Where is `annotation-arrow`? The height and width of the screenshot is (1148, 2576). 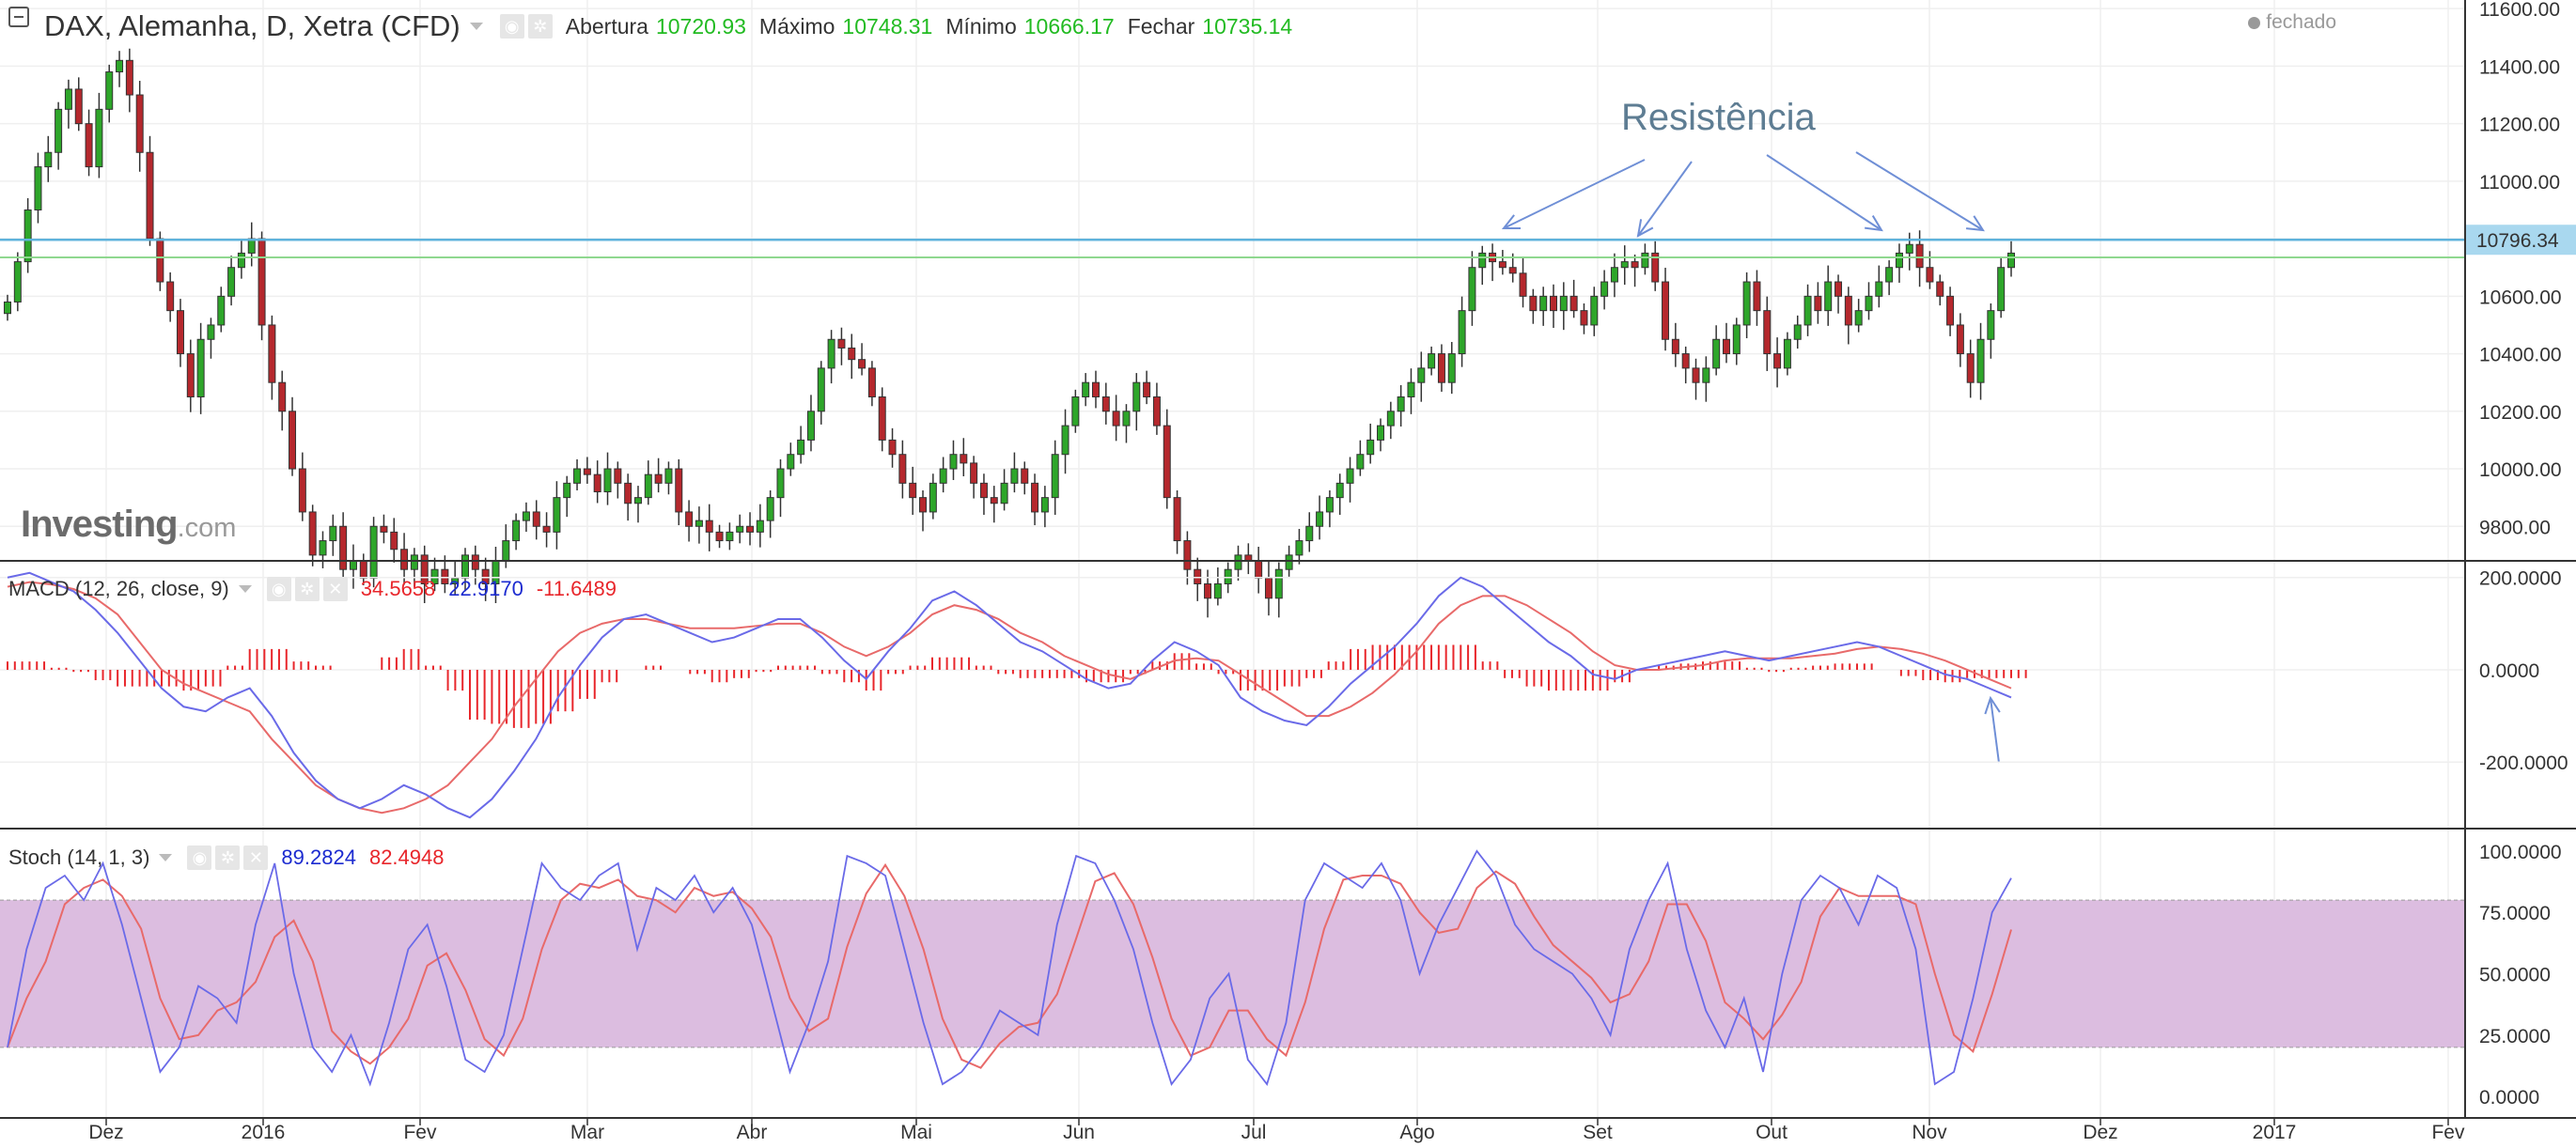
annotation-arrow is located at coordinates (1824, 192).